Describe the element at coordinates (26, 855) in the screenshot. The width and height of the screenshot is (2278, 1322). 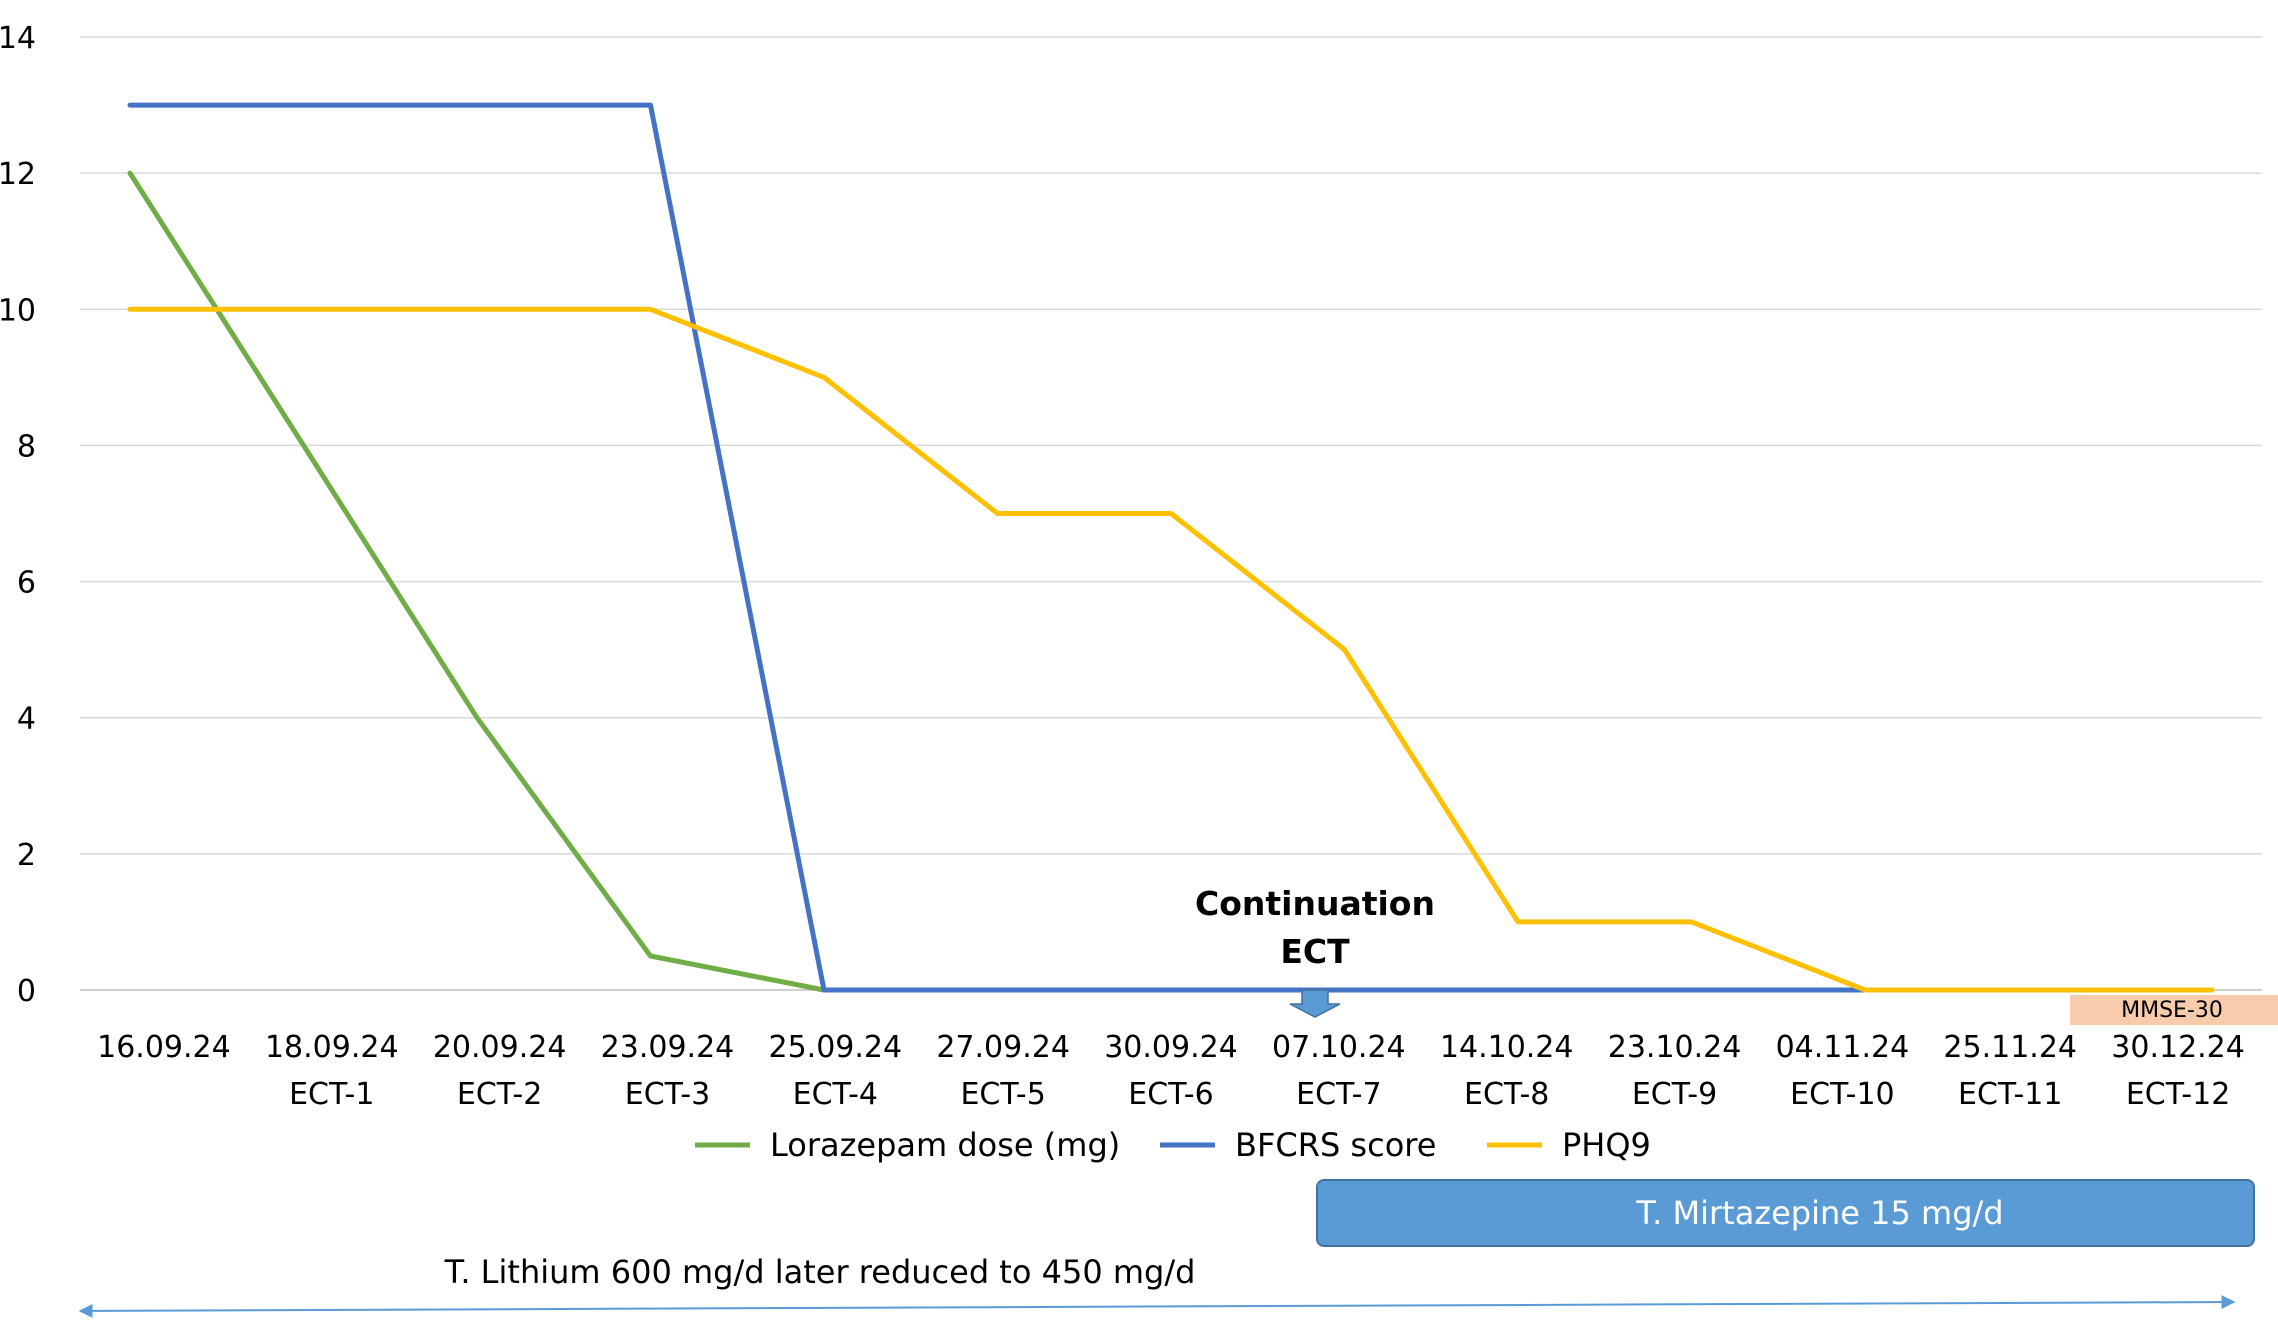
I see `y-tick-label: 2` at that location.